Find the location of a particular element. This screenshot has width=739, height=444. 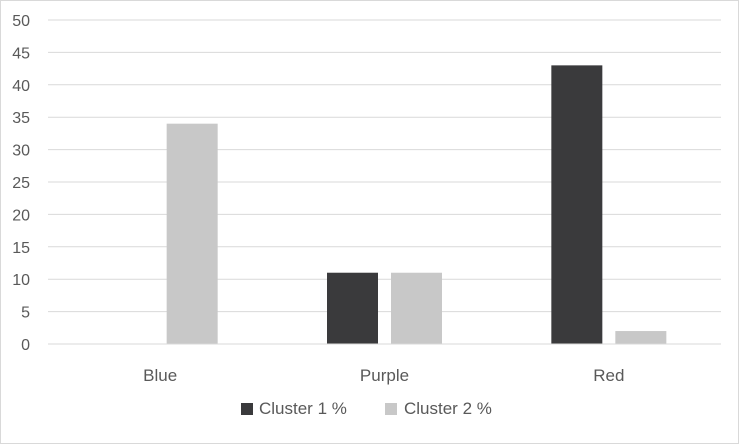

y-tick-label: 20 is located at coordinates (21, 215).